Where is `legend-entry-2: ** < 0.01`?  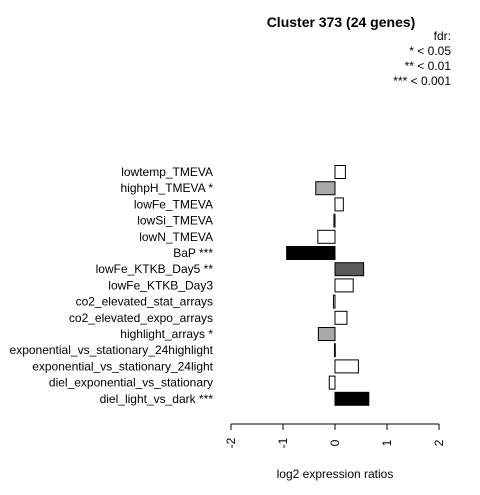 legend-entry-2: ** < 0.01 is located at coordinates (428, 66).